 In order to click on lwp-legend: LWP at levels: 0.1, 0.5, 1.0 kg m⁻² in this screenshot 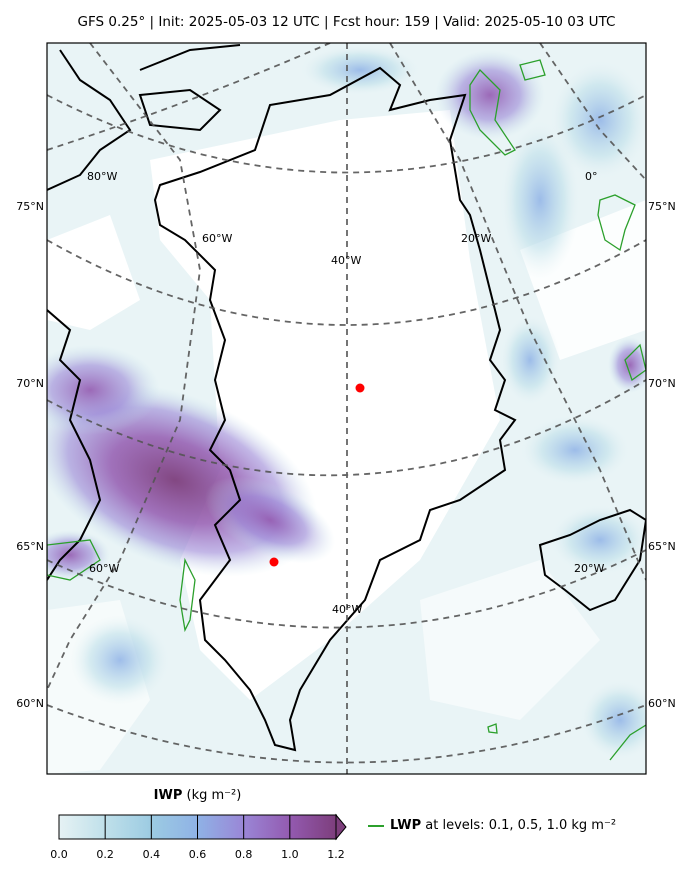, I will do `click(492, 825)`.